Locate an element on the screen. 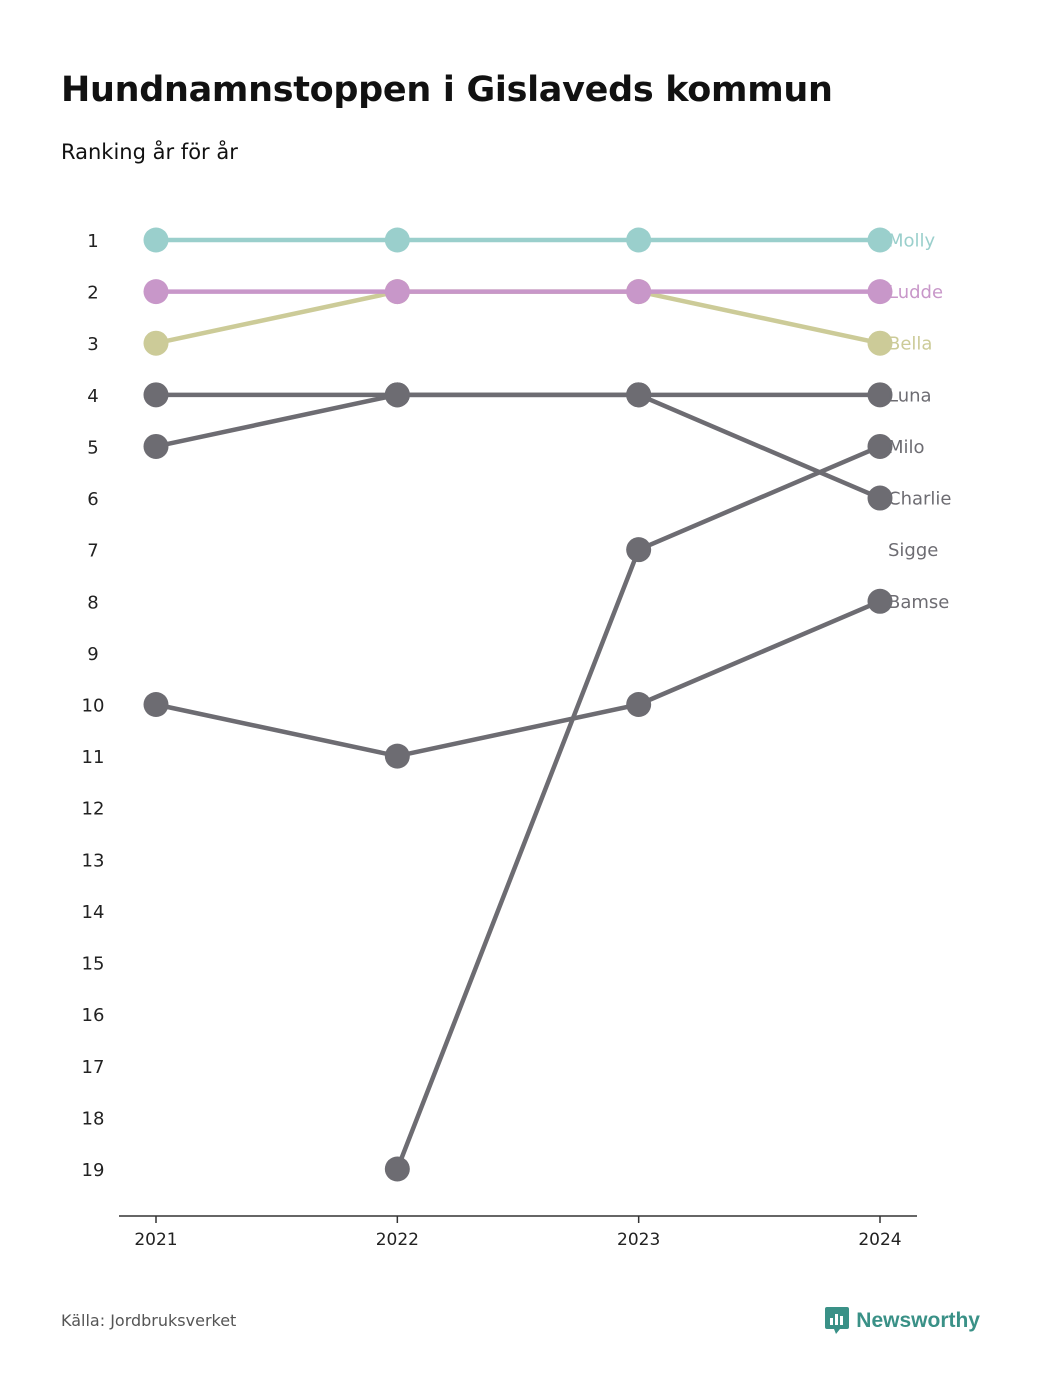  data-point-milo-2023 is located at coordinates (639, 550).